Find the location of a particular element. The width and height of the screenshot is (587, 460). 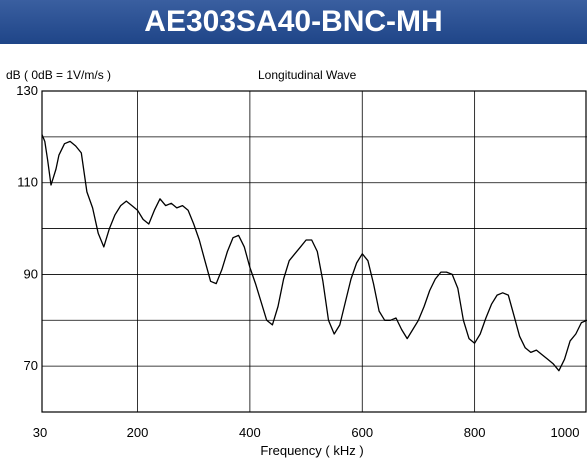

x-tick-label: 800 is located at coordinates (475, 432).